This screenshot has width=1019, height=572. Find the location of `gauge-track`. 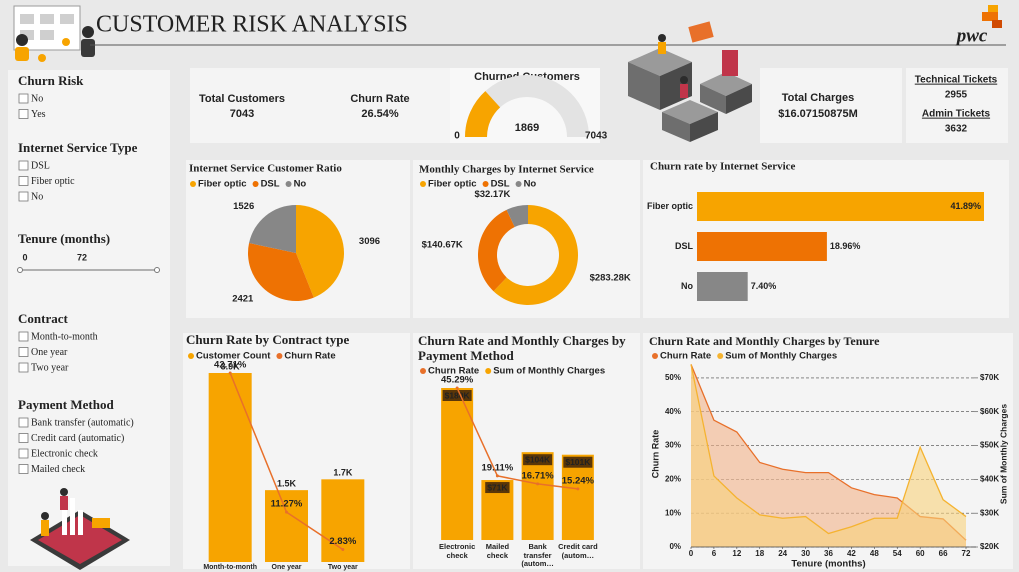

gauge-track is located at coordinates (527, 106).